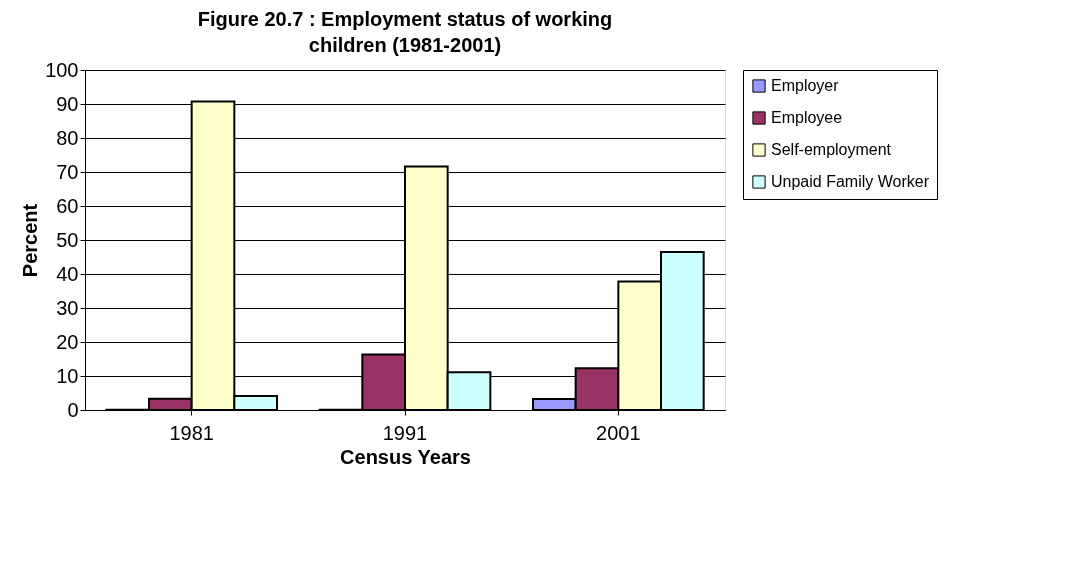 Image resolution: width=1076 pixels, height=584 pixels. I want to click on x-tick-label: 1981, so click(191, 432).